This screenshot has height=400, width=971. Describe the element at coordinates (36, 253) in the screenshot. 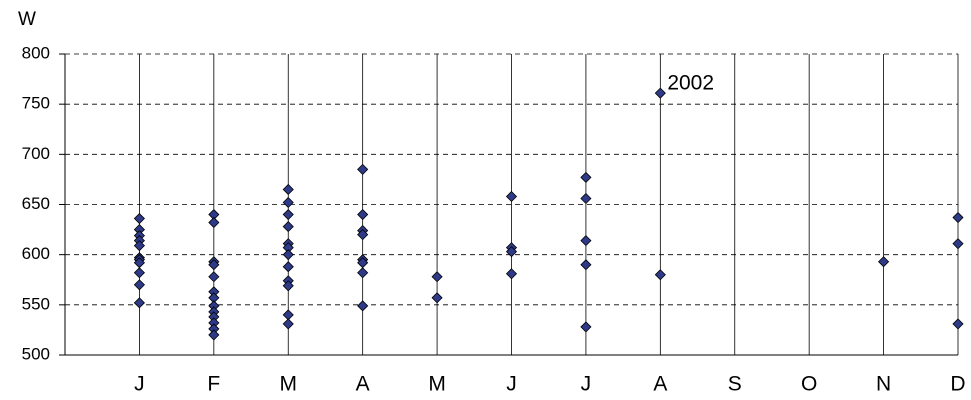

I see `y-tick-label: 600` at that location.